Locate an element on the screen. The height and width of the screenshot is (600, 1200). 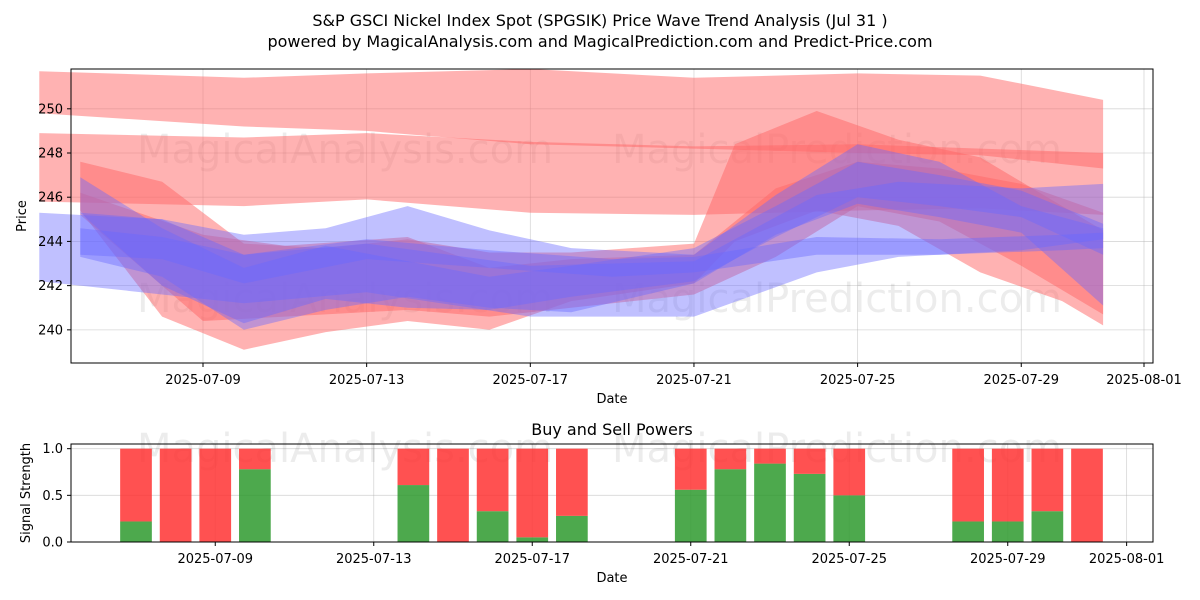
price-y-axis-label: Price is located at coordinates (22, 216).